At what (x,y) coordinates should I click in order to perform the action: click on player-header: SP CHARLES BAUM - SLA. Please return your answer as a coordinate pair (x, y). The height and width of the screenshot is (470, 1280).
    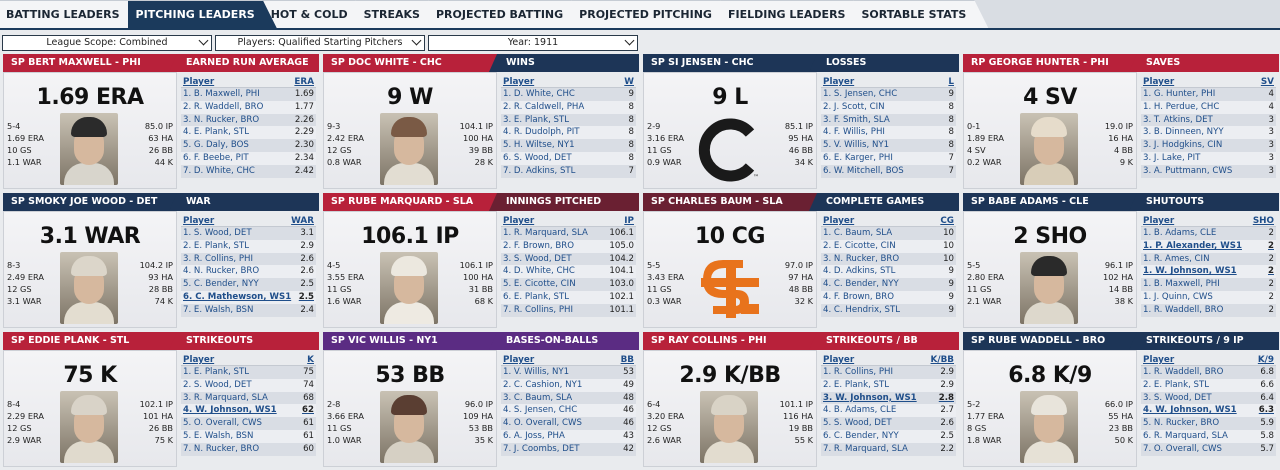
    Looking at the image, I should click on (730, 202).